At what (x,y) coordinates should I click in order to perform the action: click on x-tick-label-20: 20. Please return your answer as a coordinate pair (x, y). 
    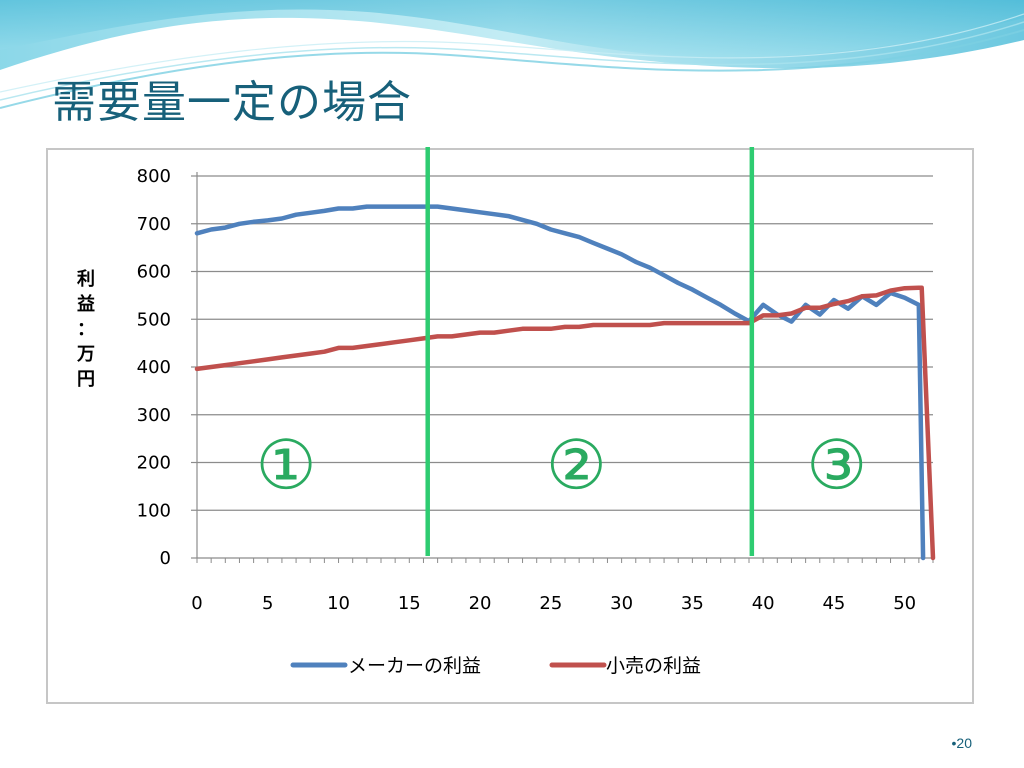
    Looking at the image, I should click on (480, 603).